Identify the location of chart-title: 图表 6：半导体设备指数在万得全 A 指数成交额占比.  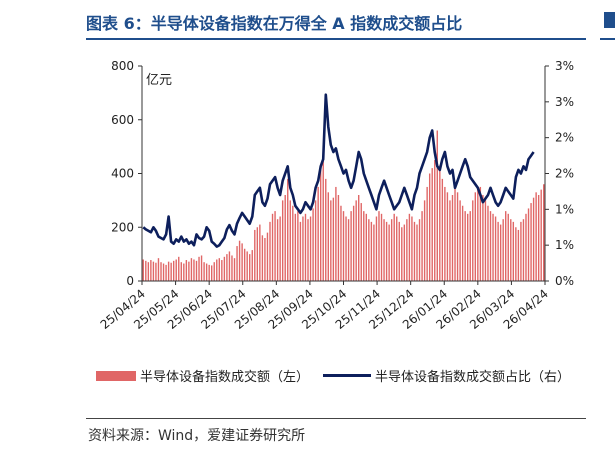
(274, 23).